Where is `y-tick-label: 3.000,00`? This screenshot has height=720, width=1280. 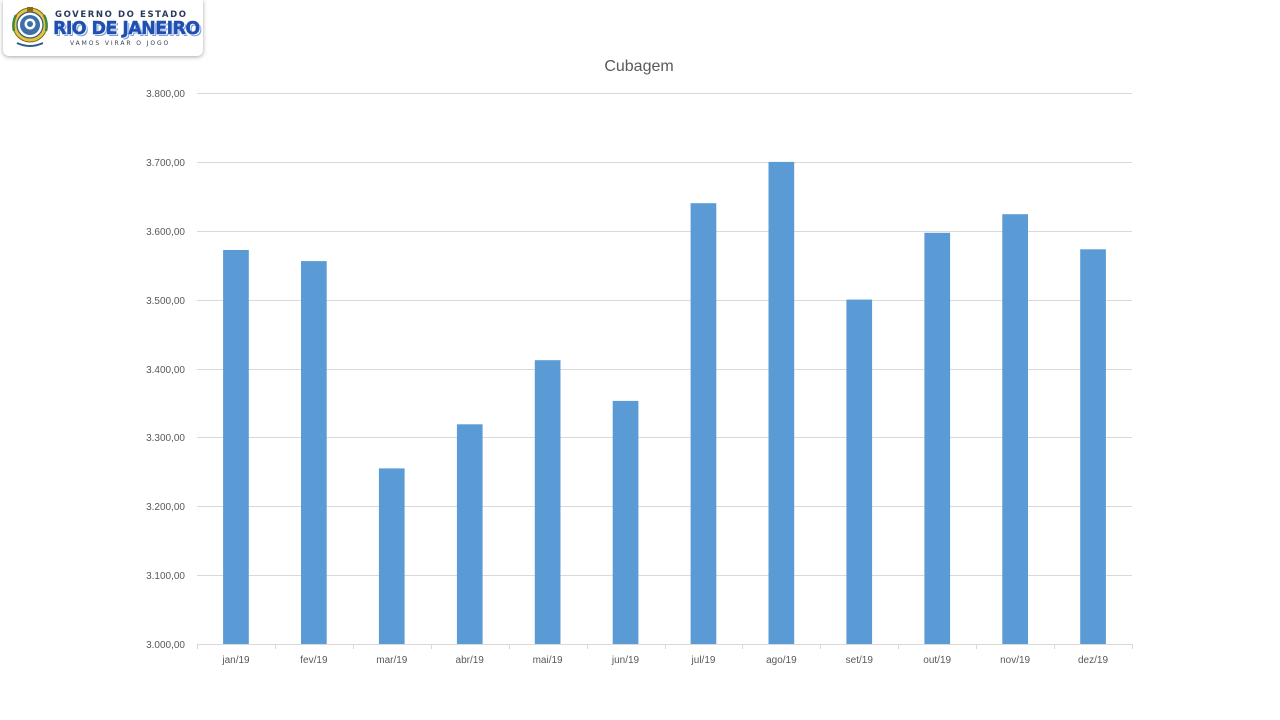 y-tick-label: 3.000,00 is located at coordinates (165, 645).